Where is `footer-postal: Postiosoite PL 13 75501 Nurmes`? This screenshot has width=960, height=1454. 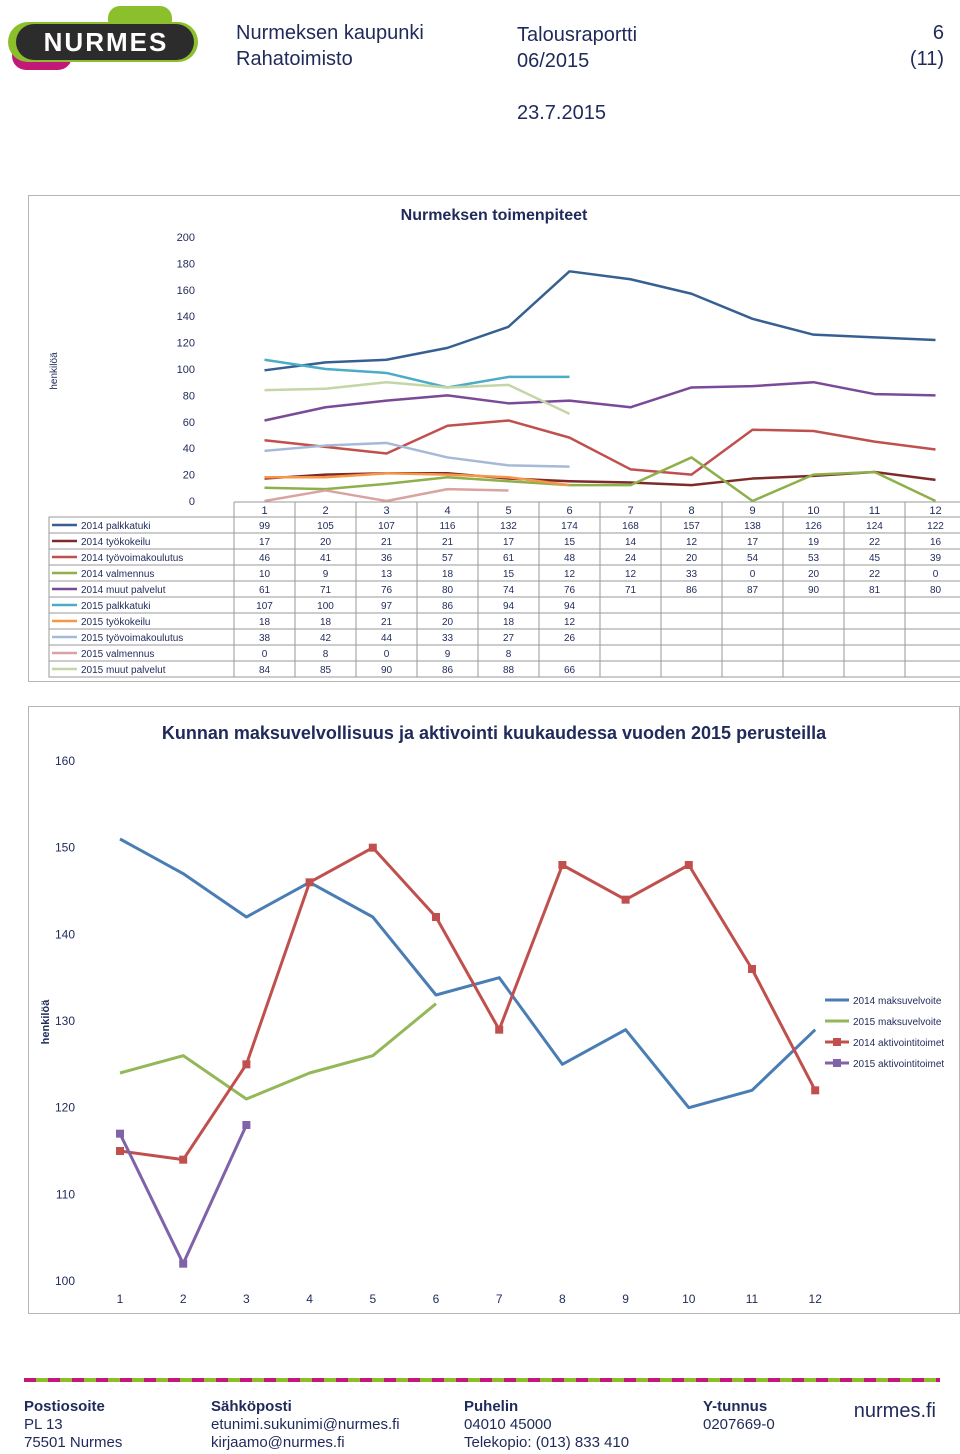 footer-postal: Postiosoite PL 13 75501 Nurmes is located at coordinates (73, 1425).